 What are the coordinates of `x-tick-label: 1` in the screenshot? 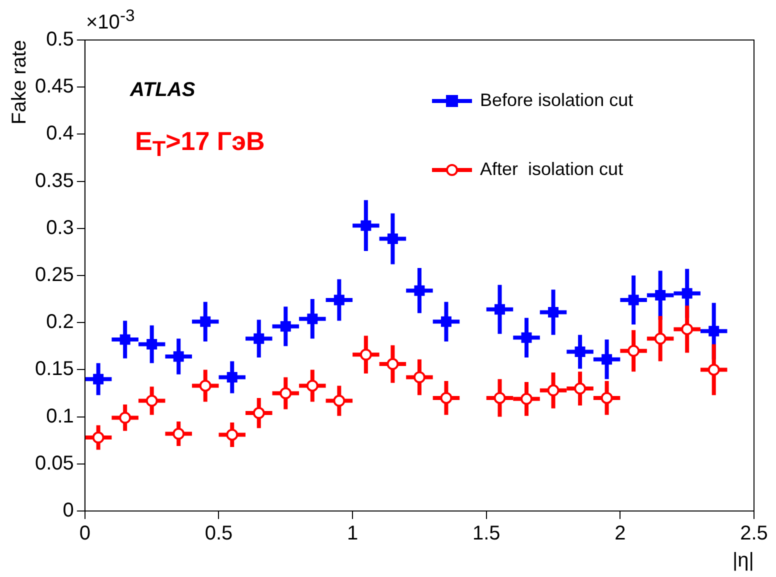 It's located at (352, 533).